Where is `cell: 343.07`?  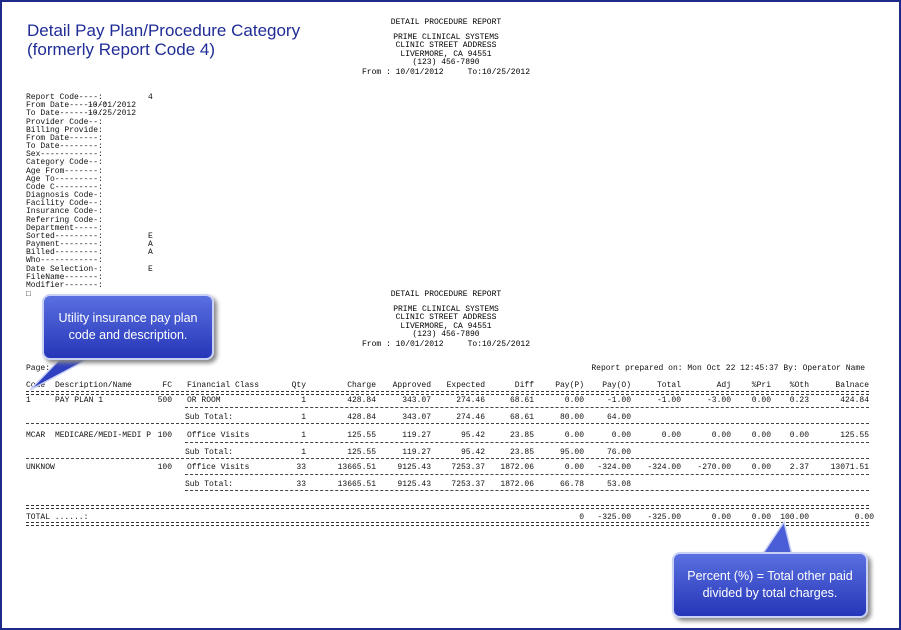 cell: 343.07 is located at coordinates (416, 400).